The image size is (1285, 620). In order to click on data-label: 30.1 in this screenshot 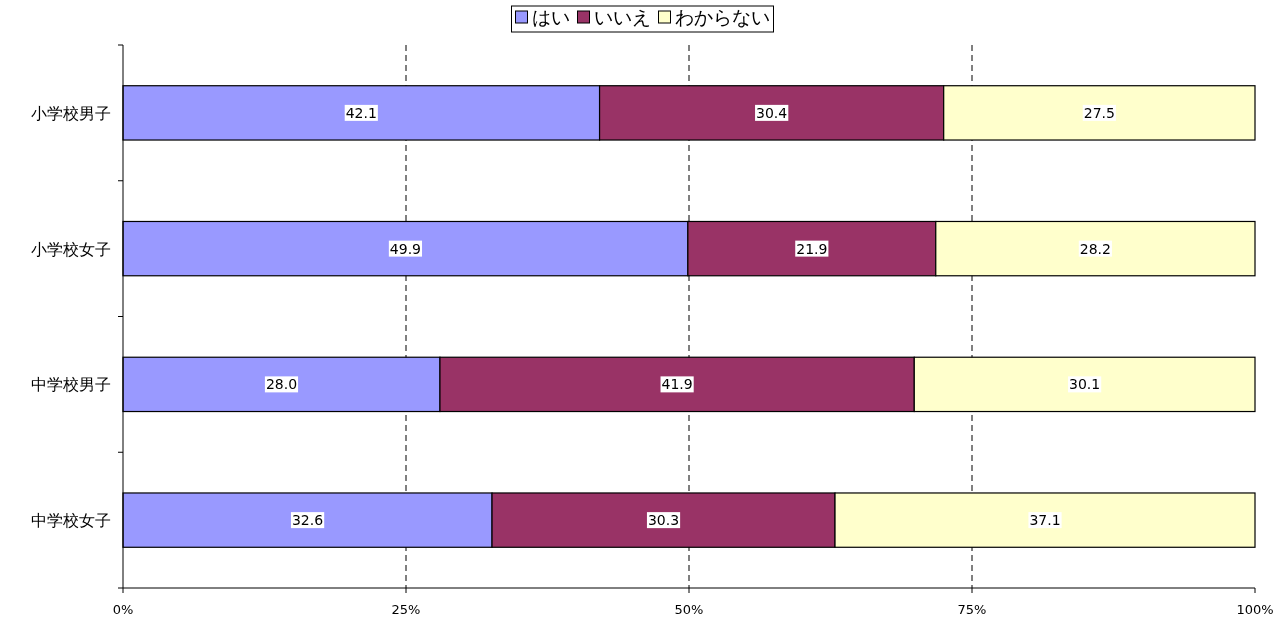, I will do `click(1085, 384)`.